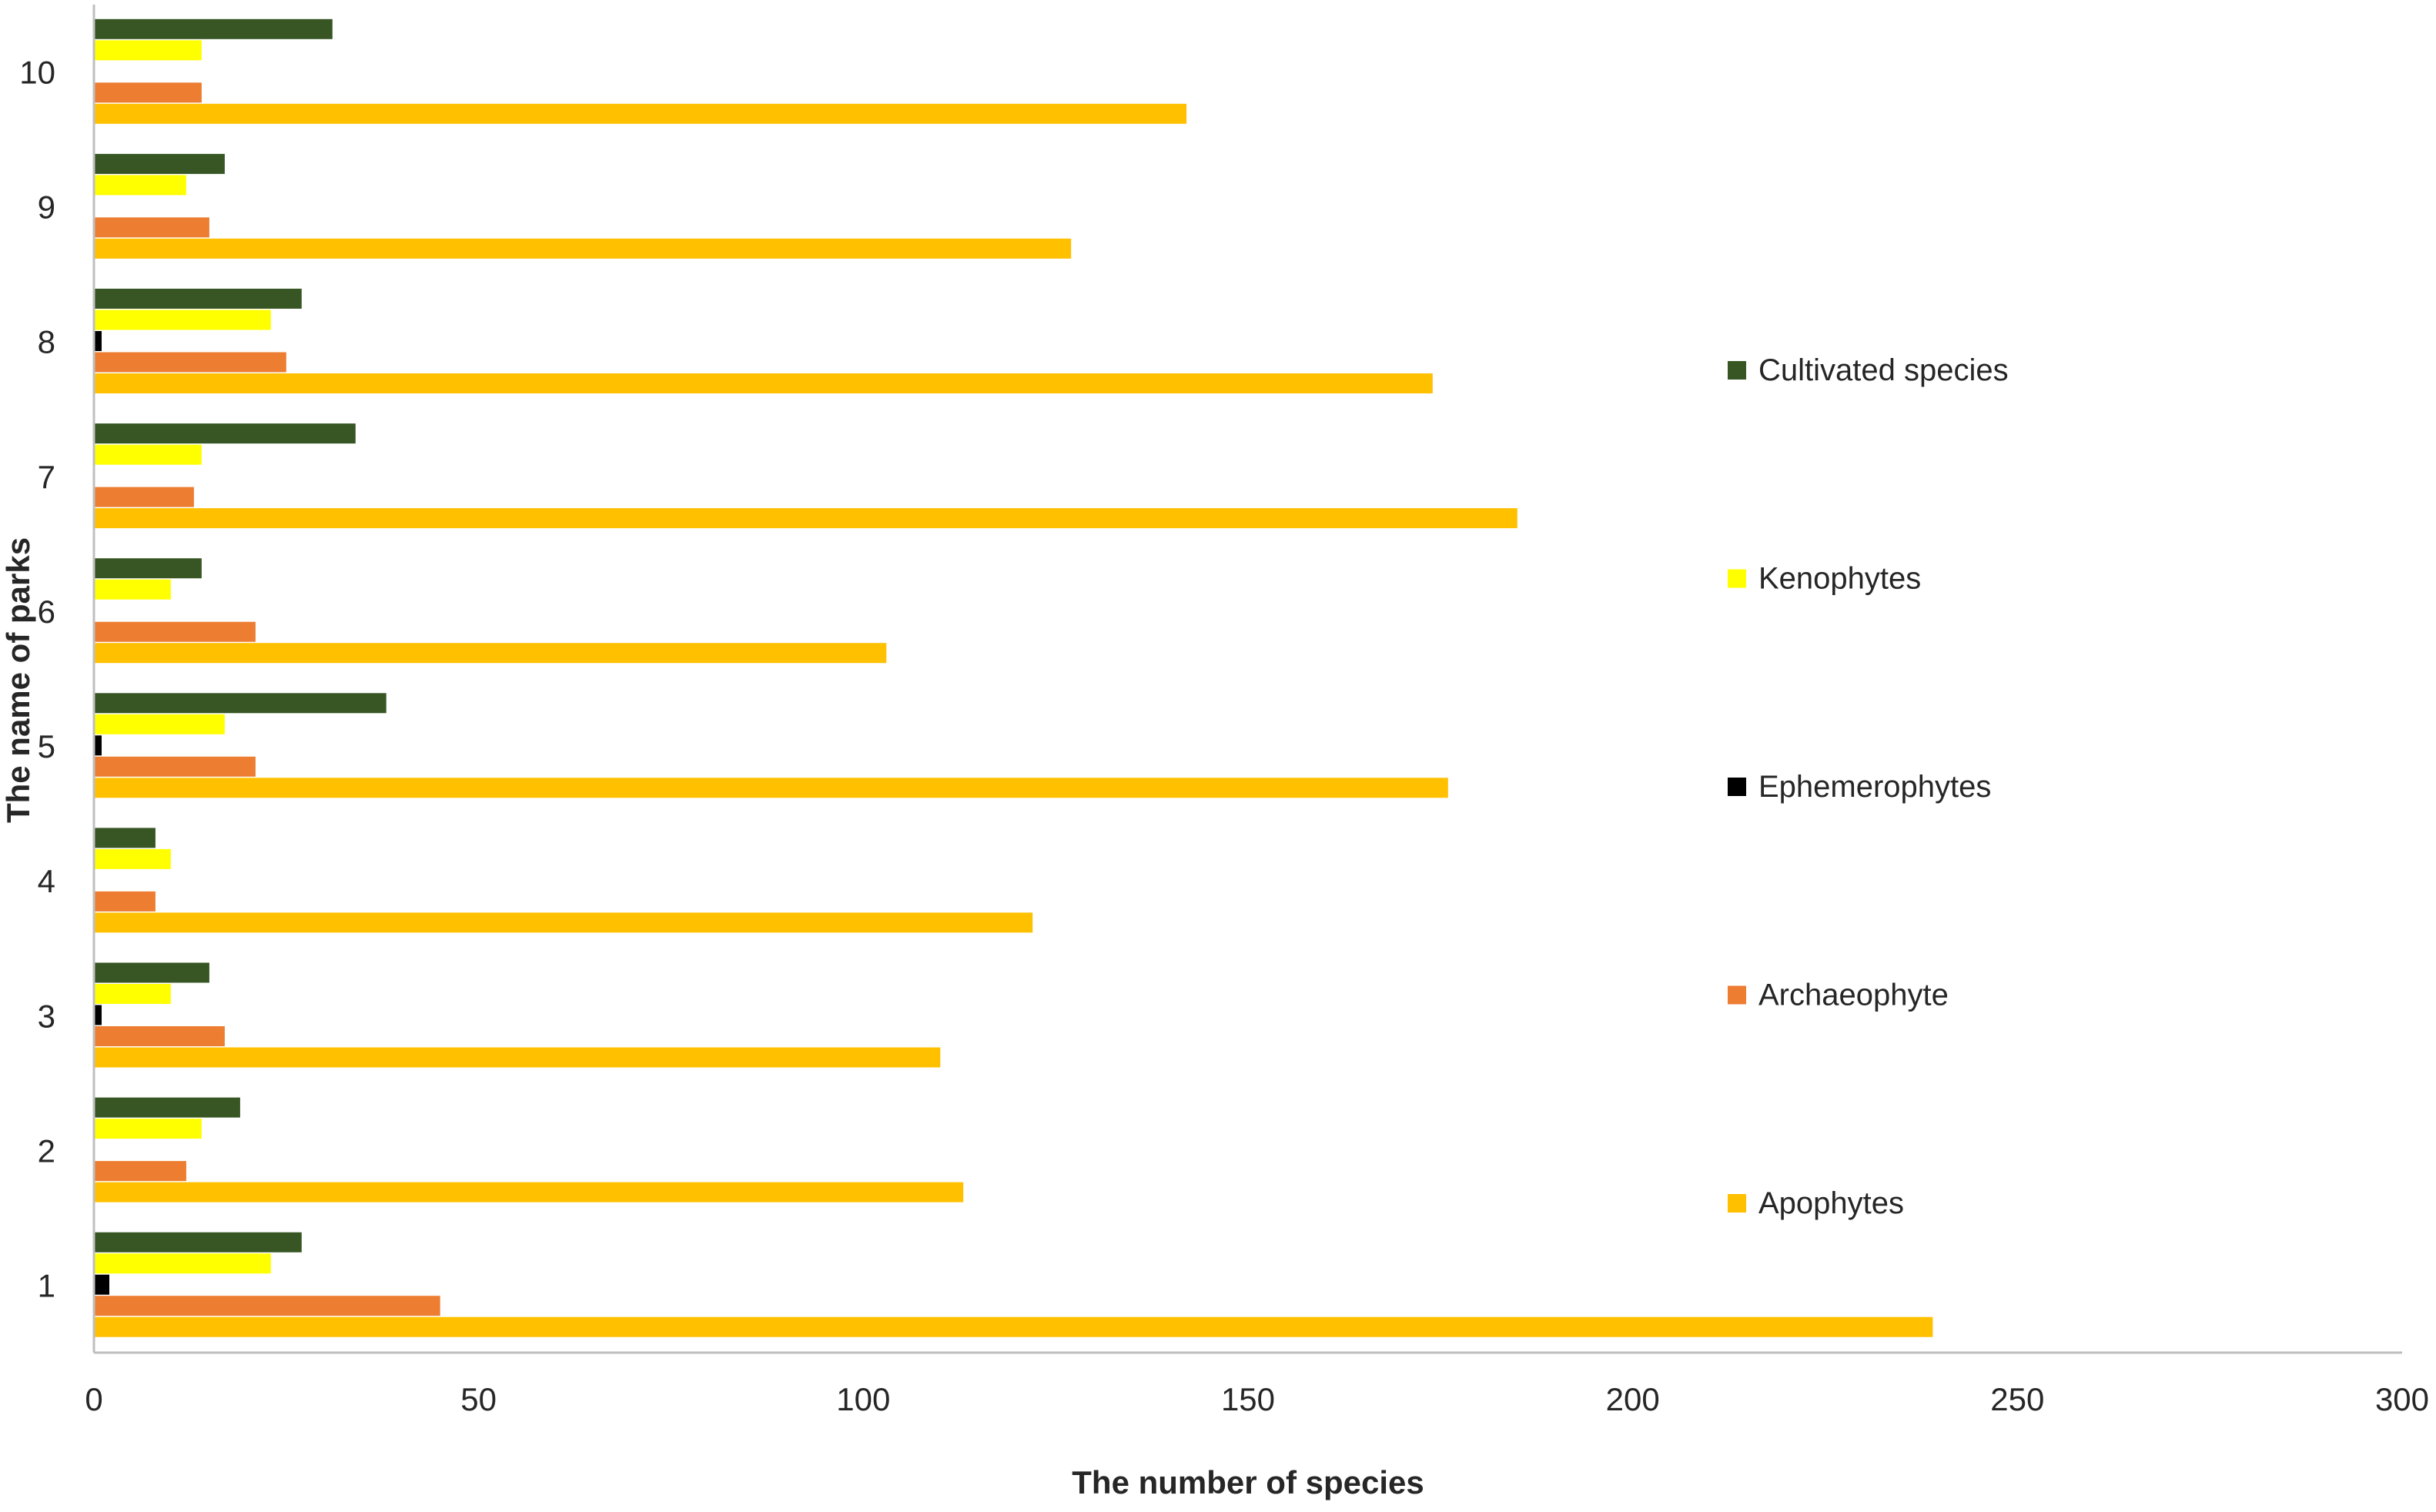 Image resolution: width=2436 pixels, height=1512 pixels. Describe the element at coordinates (37, 679) in the screenshot. I see `y-tick-labels: 1 2 3 4 5 6 7 8 9 10` at that location.